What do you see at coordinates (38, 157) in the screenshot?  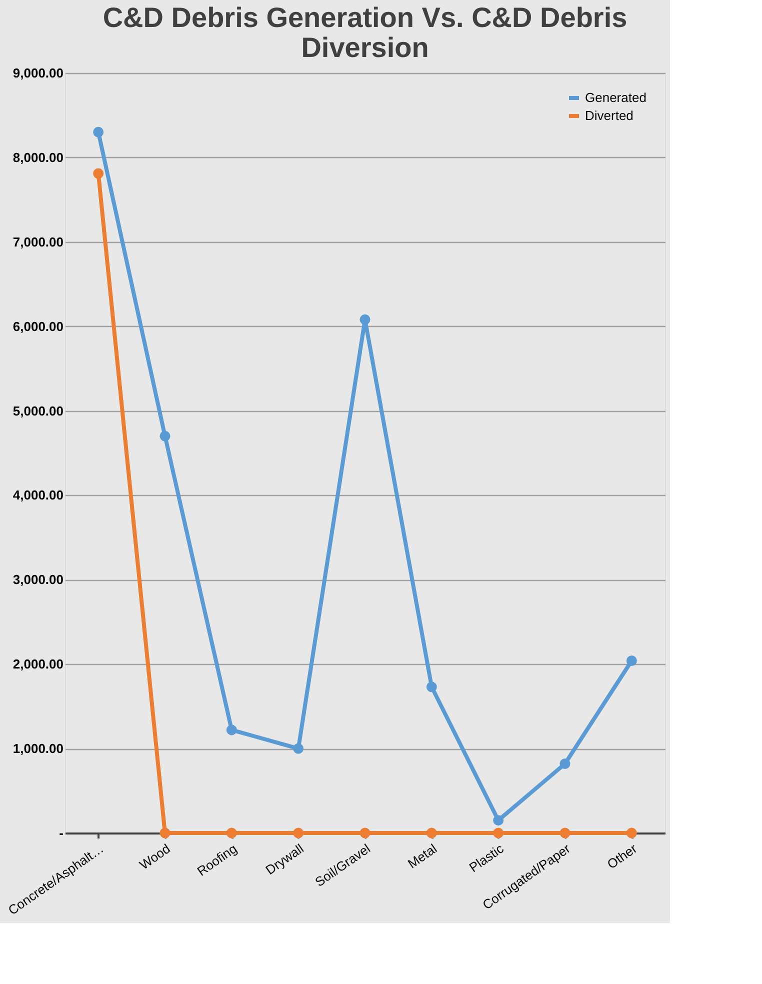 I see `y-tick-label: 8,000.00` at bounding box center [38, 157].